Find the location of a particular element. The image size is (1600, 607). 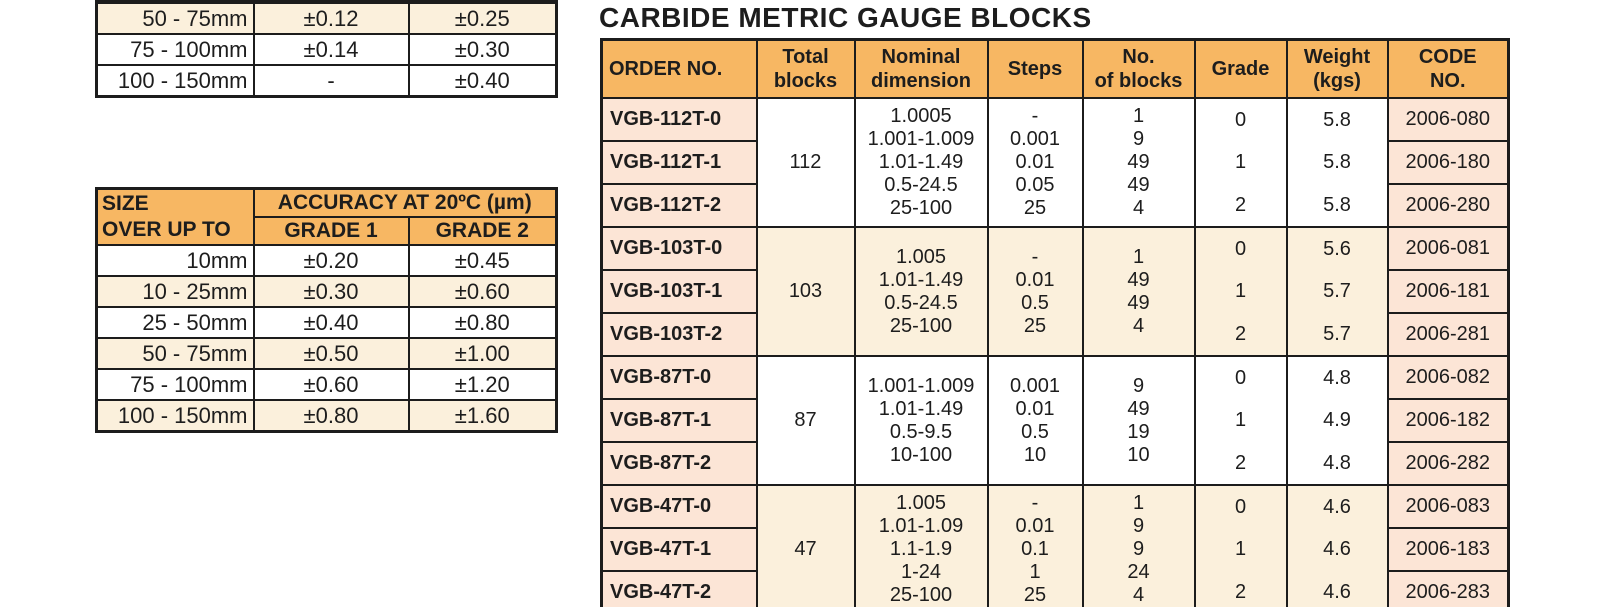

table-row: VGB-103T-1 1 5.7 2006-181 is located at coordinates (1055, 291).